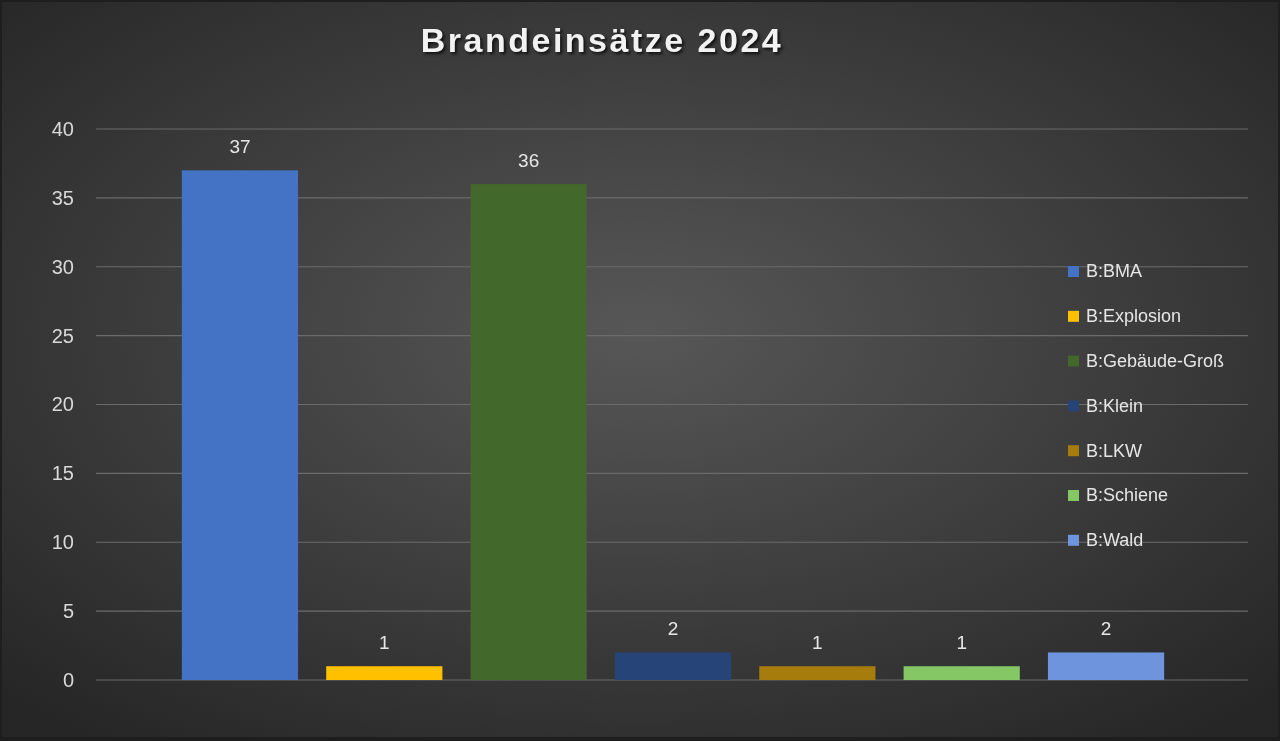 The width and height of the screenshot is (1280, 741). Describe the element at coordinates (62, 404) in the screenshot. I see `y-tick-label: 20` at that location.